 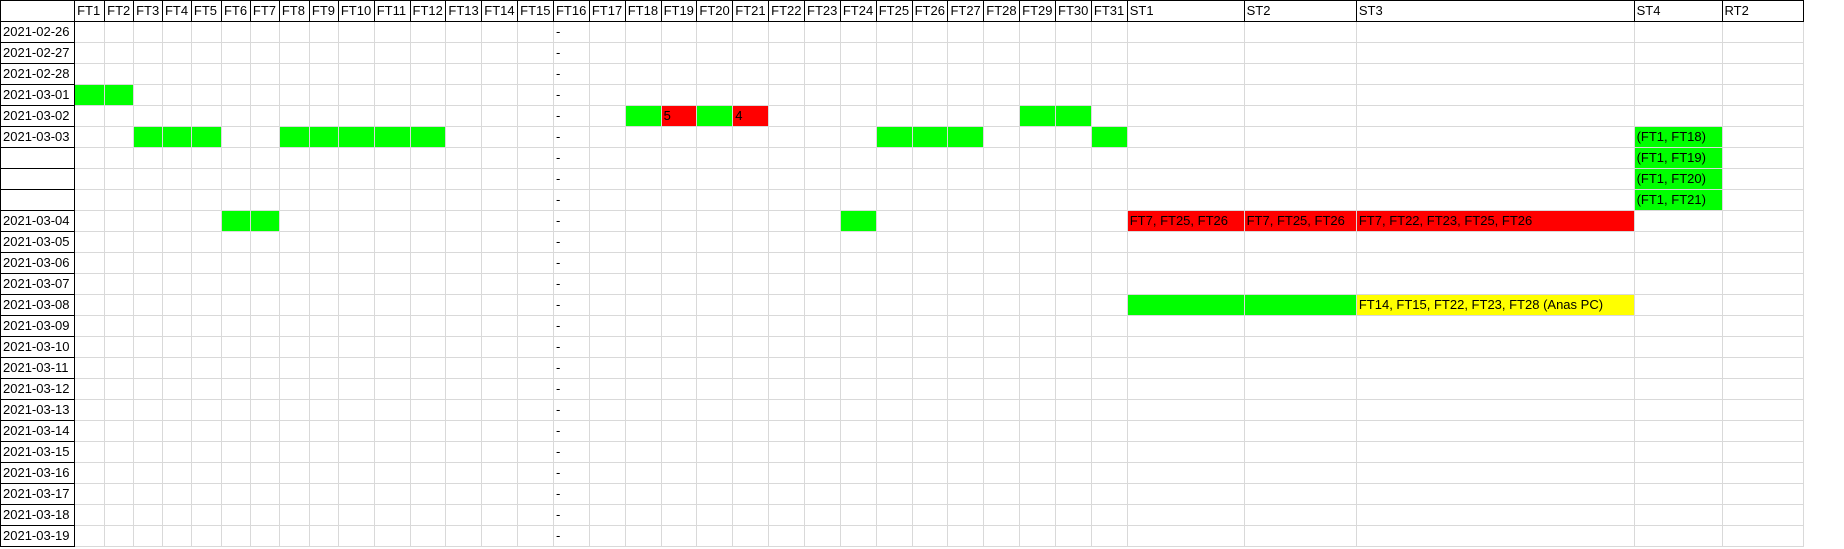 What do you see at coordinates (428, 179) in the screenshot?
I see `cell-ft12` at bounding box center [428, 179].